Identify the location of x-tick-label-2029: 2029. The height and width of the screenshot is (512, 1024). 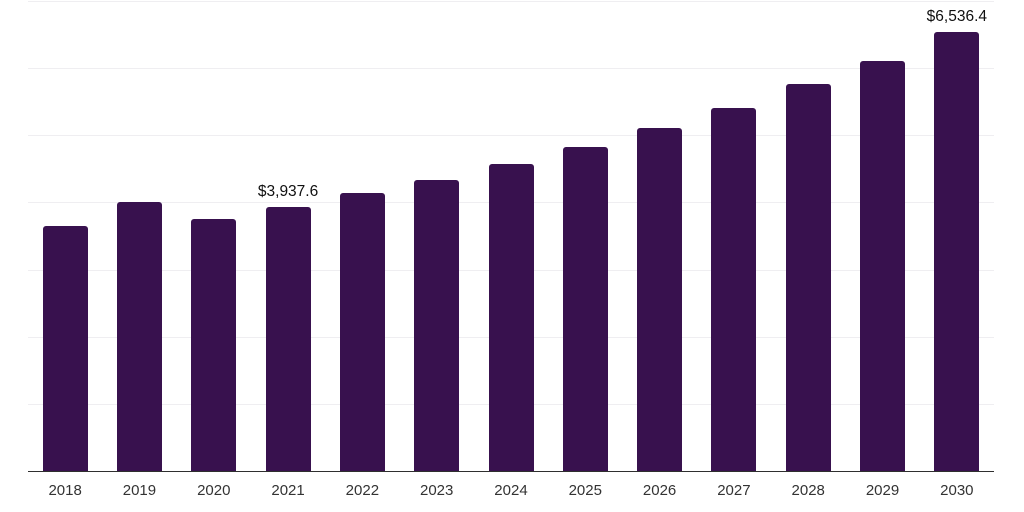
(882, 490).